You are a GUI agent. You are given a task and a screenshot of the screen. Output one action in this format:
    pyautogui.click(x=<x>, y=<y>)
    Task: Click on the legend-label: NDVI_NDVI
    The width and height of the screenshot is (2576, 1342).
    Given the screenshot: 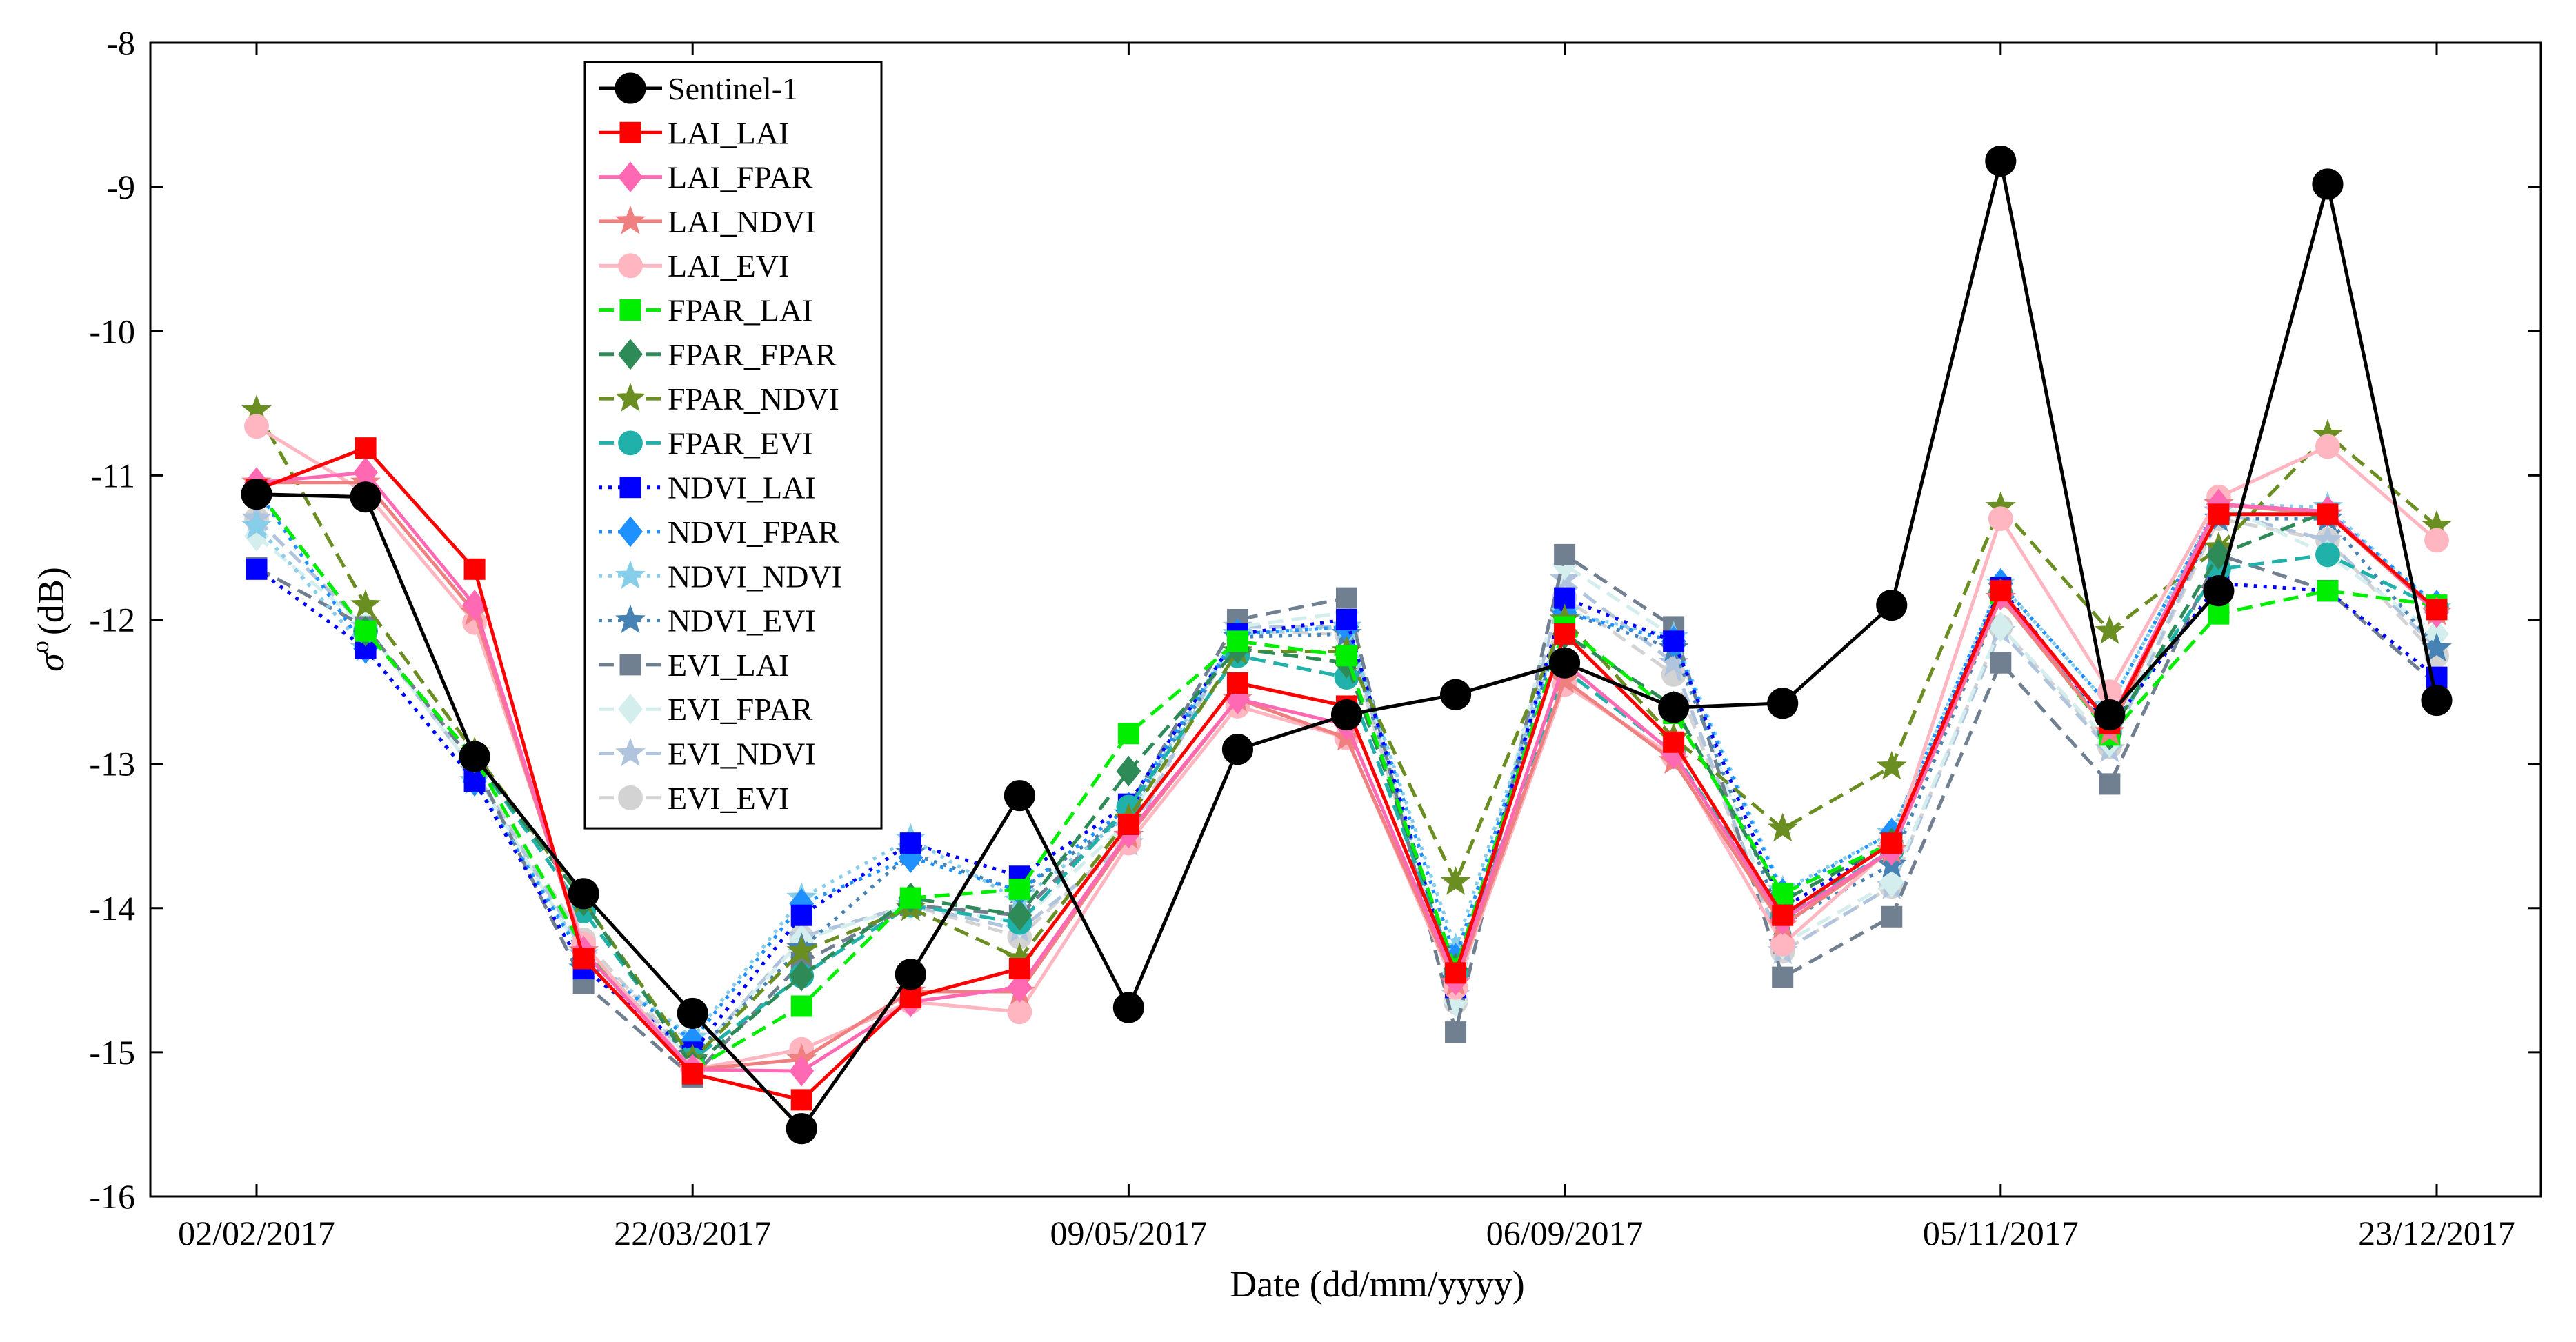 What is the action you would take?
    pyautogui.click(x=755, y=576)
    